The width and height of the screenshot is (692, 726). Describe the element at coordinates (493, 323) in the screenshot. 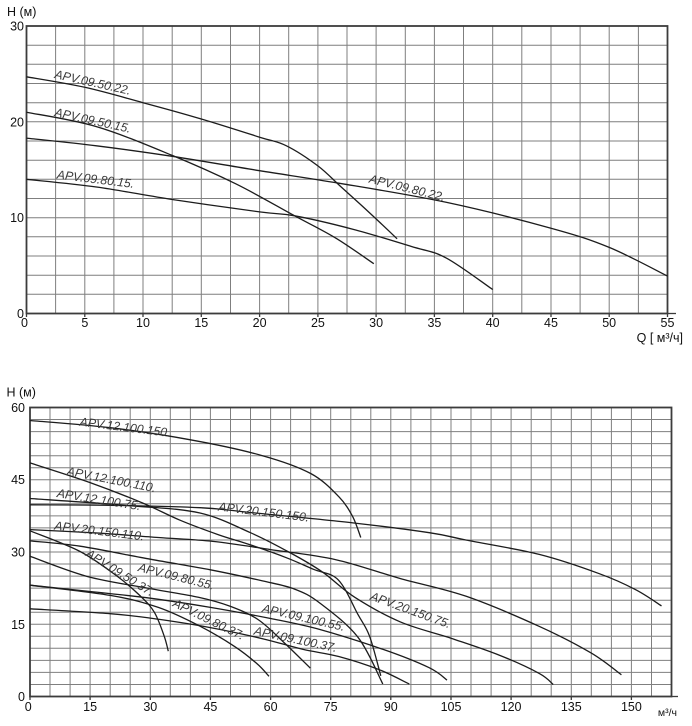

I see `svg-text: 40` at that location.